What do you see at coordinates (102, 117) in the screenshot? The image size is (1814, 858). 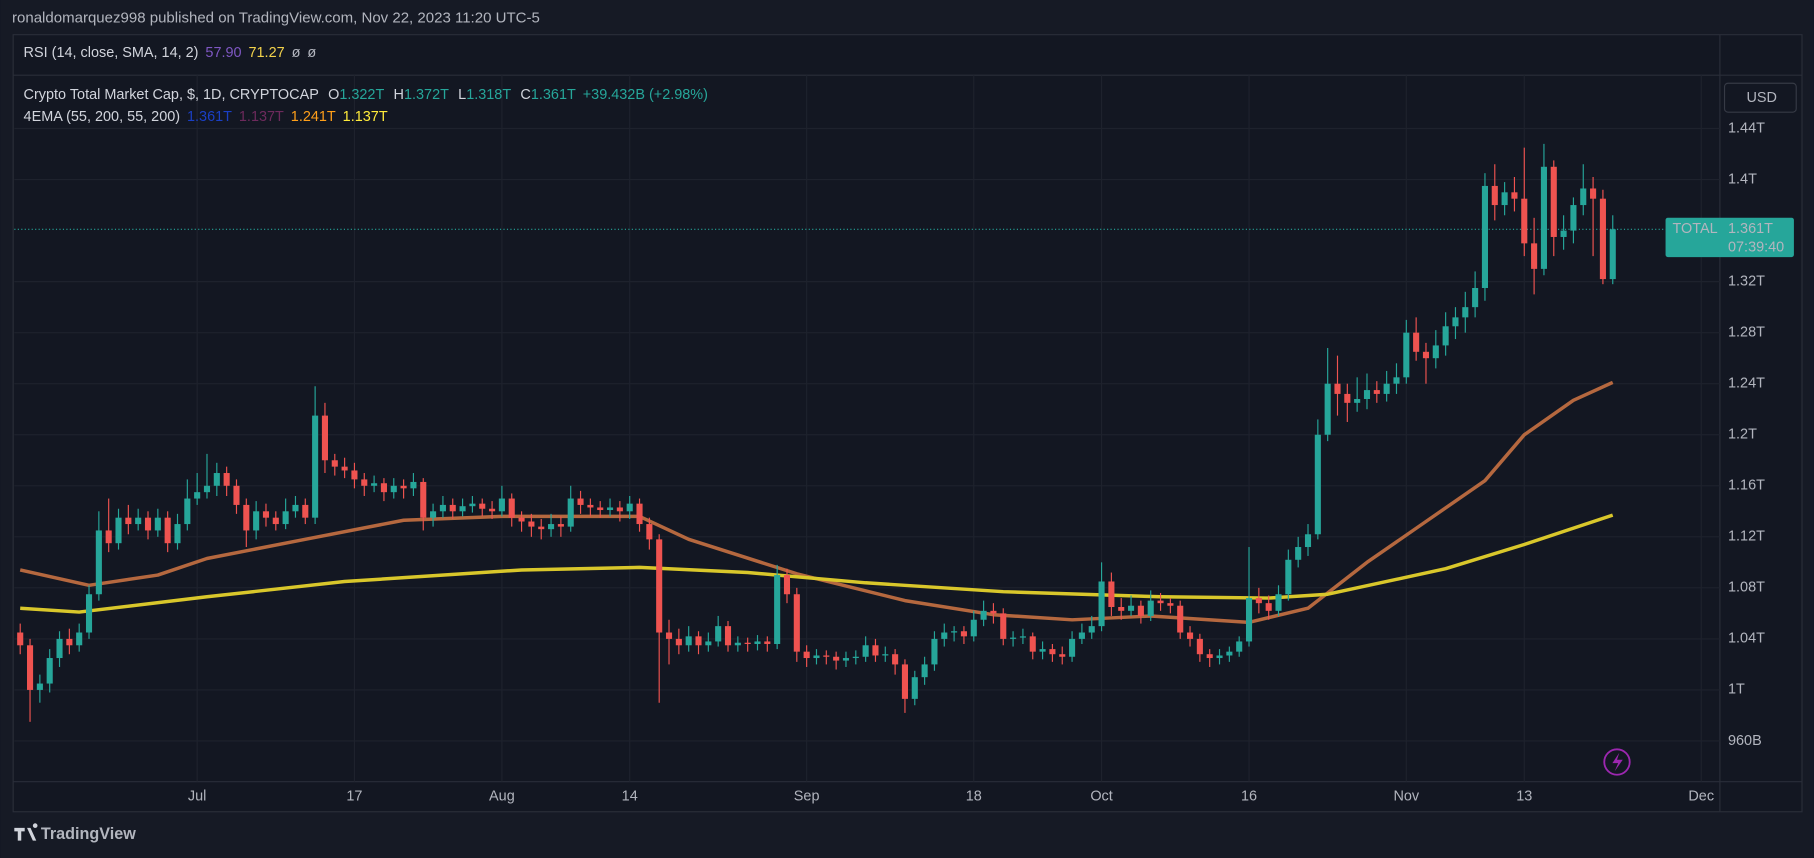 I see `ema-label: 4EMA (55, 200, 55, 200)` at bounding box center [102, 117].